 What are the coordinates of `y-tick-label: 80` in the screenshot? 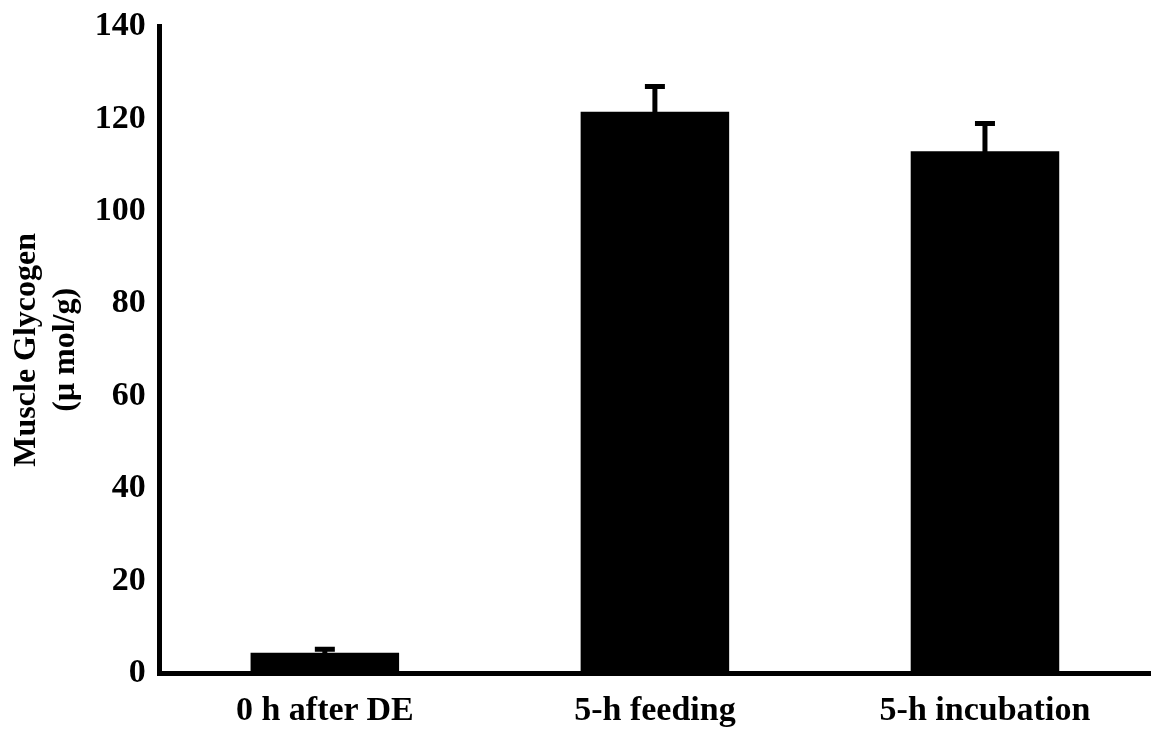 It's located at (128, 301).